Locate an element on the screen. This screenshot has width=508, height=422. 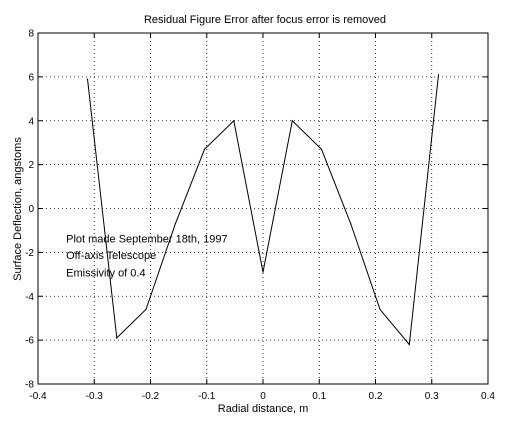
x-tick-label: 0.4 is located at coordinates (488, 396).